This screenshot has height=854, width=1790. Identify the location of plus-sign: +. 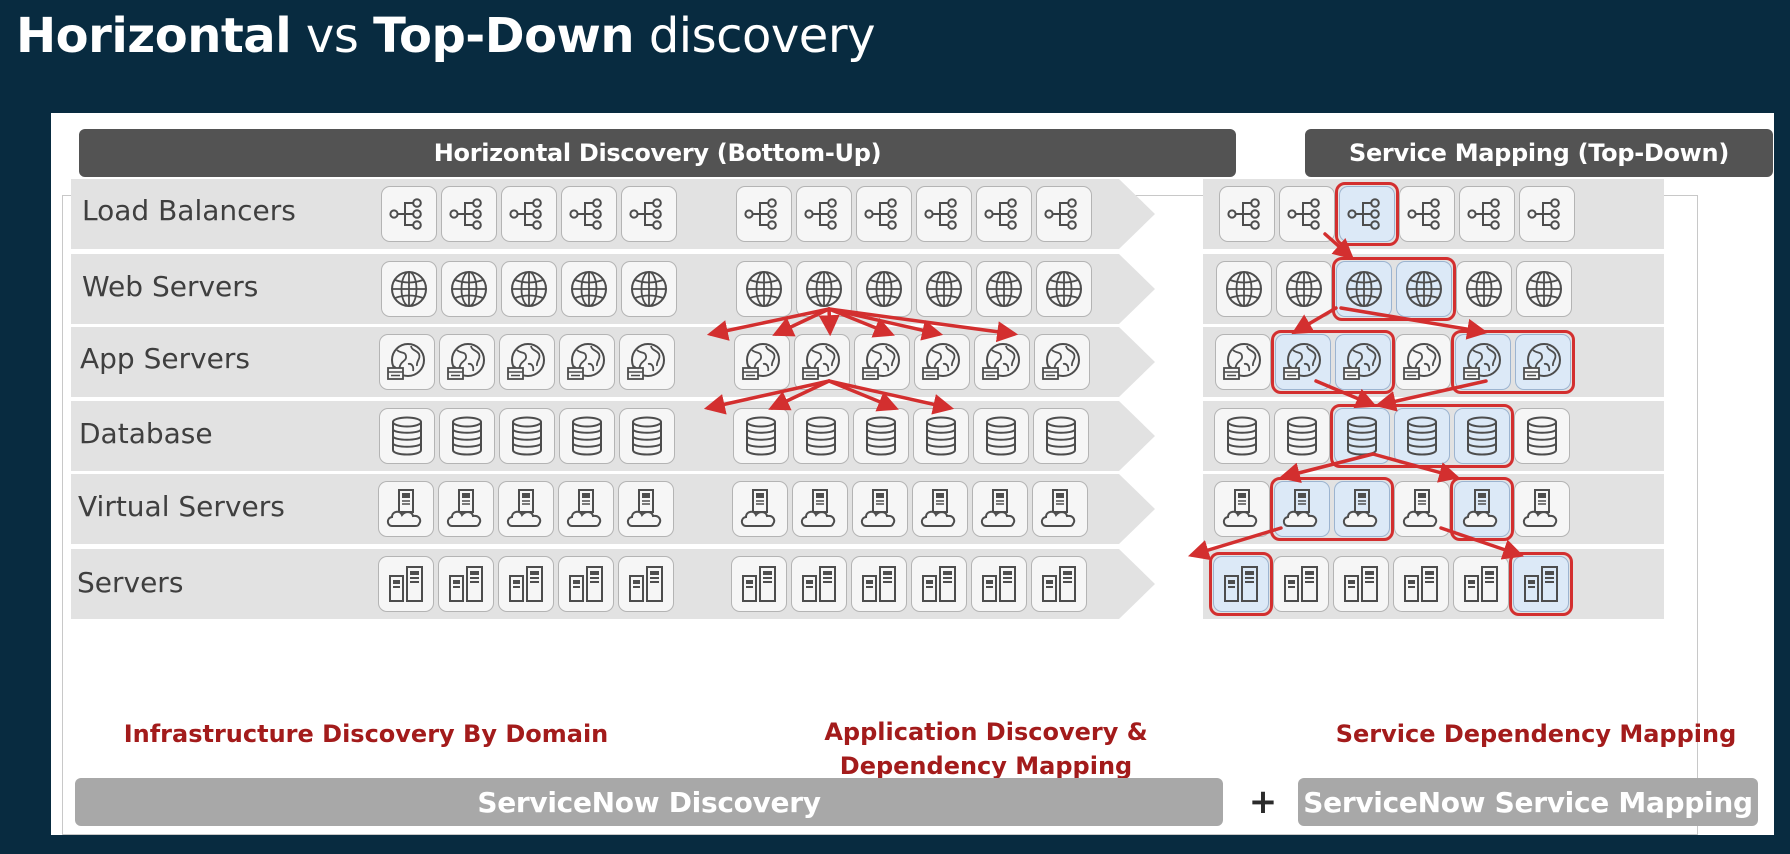
(1263, 802).